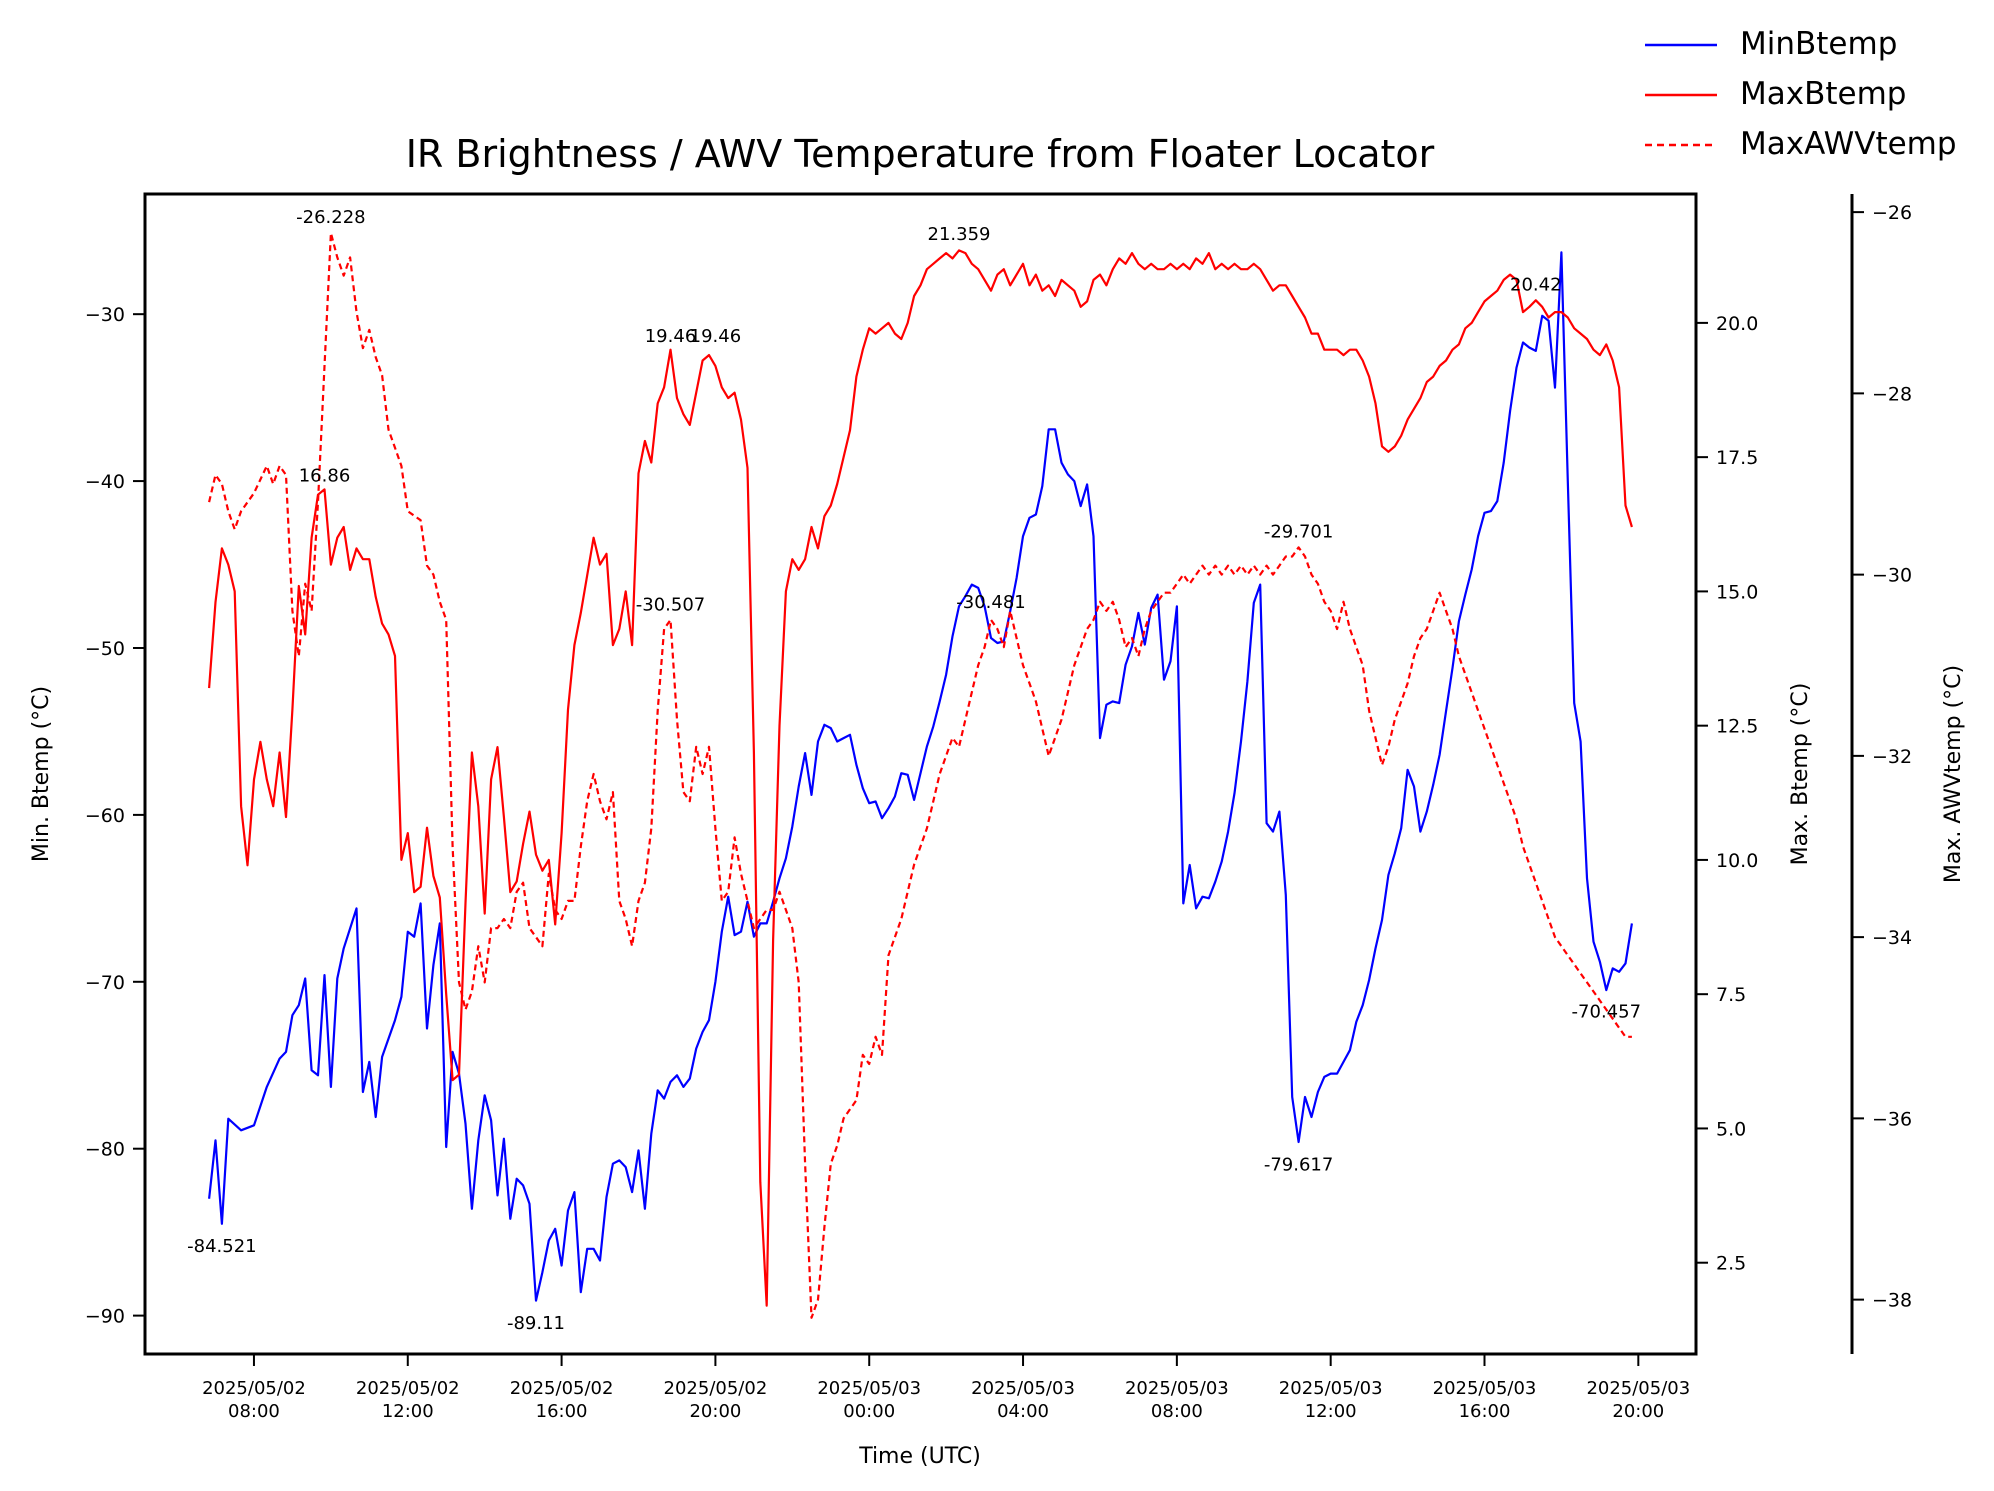  Describe the element at coordinates (1298, 1164) in the screenshot. I see `data-label: -79.617` at that location.